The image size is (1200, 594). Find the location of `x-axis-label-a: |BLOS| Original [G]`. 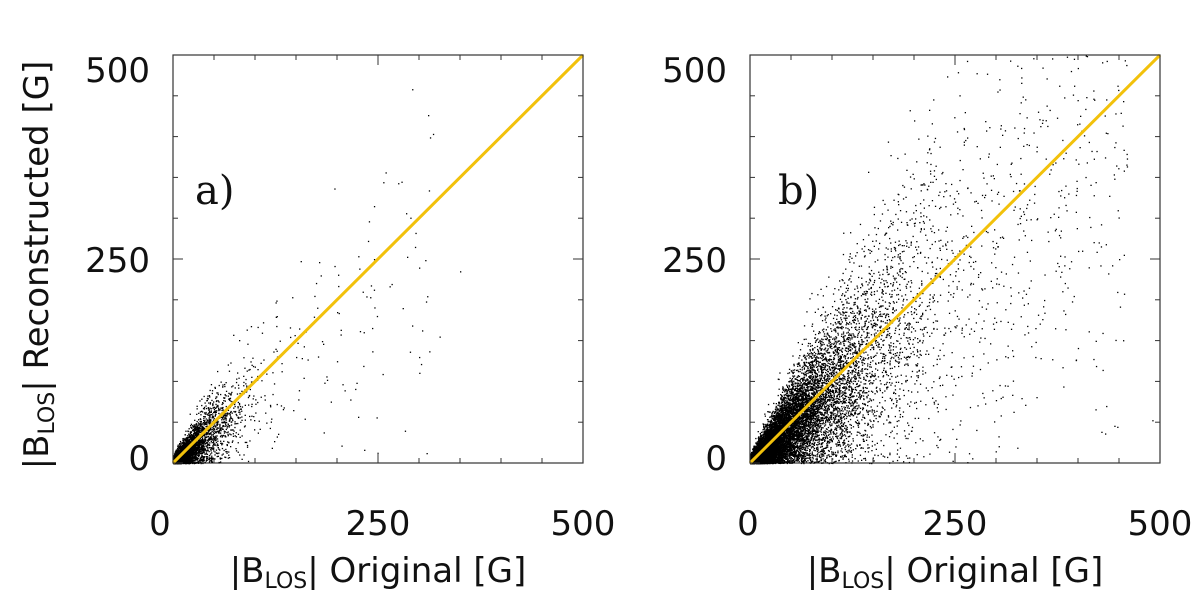

x-axis-label-a: |BLOS| Original [G] is located at coordinates (378, 572).